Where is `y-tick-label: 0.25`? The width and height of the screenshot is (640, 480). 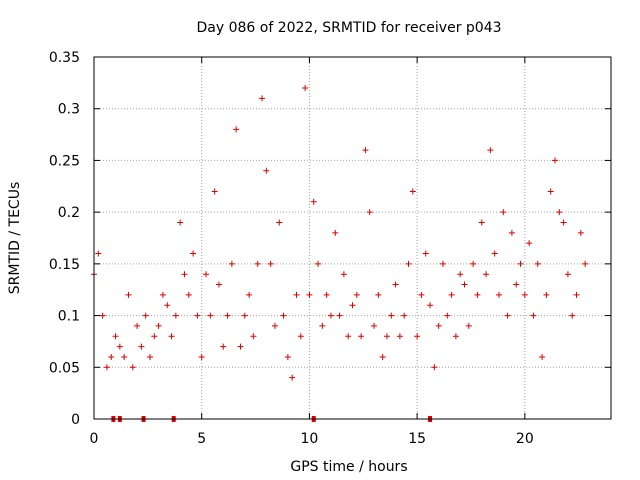 y-tick-label: 0.25 is located at coordinates (64, 161).